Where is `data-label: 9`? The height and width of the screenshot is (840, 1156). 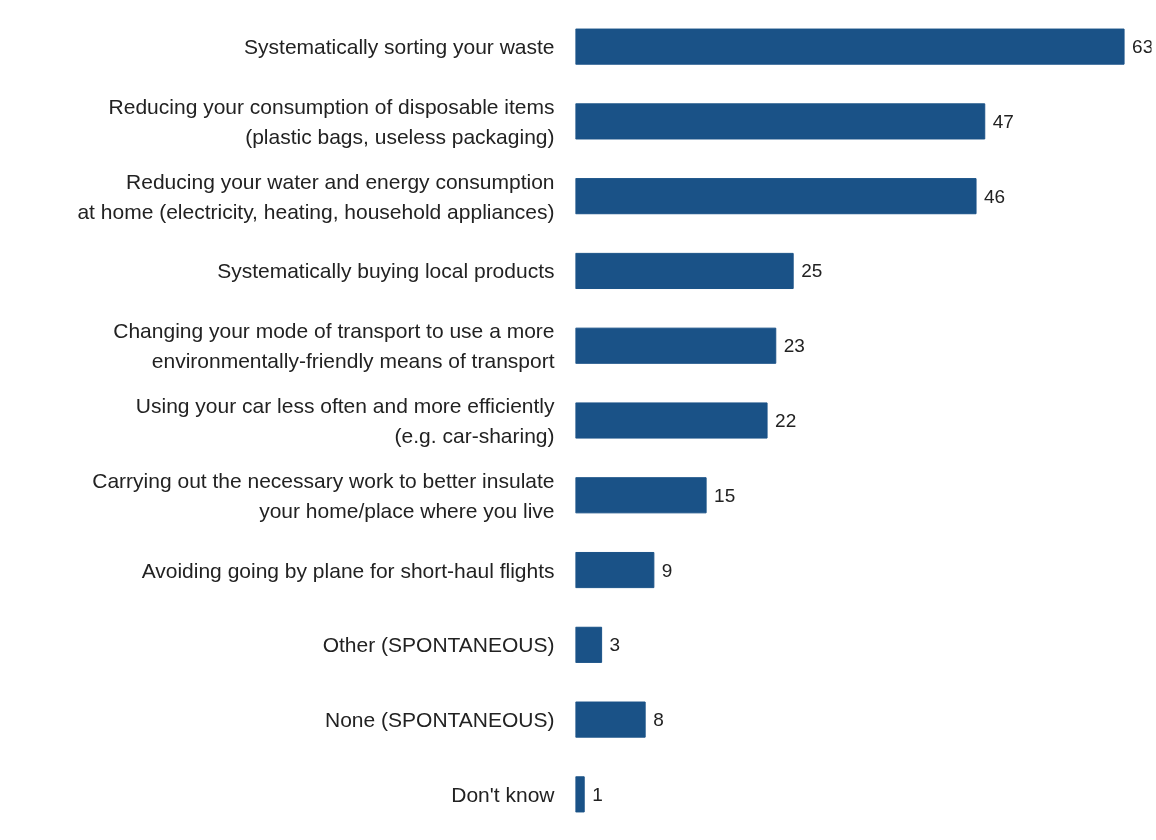 data-label: 9 is located at coordinates (667, 570).